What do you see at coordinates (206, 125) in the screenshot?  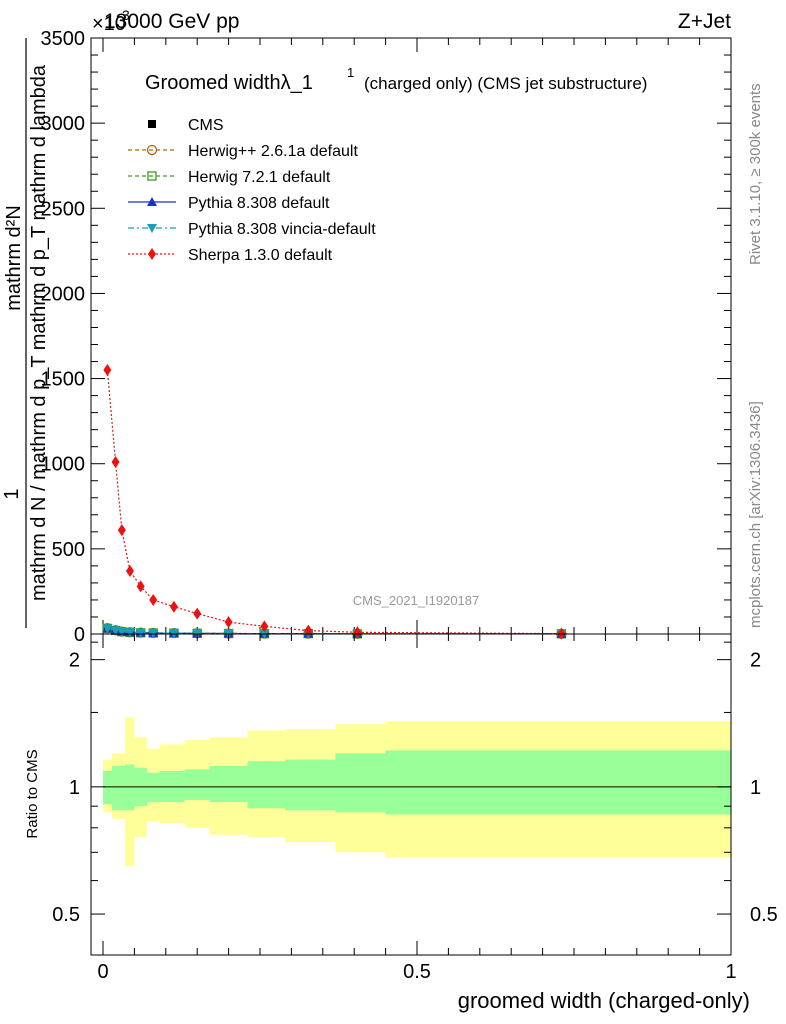 I see `legend-label: CMS` at bounding box center [206, 125].